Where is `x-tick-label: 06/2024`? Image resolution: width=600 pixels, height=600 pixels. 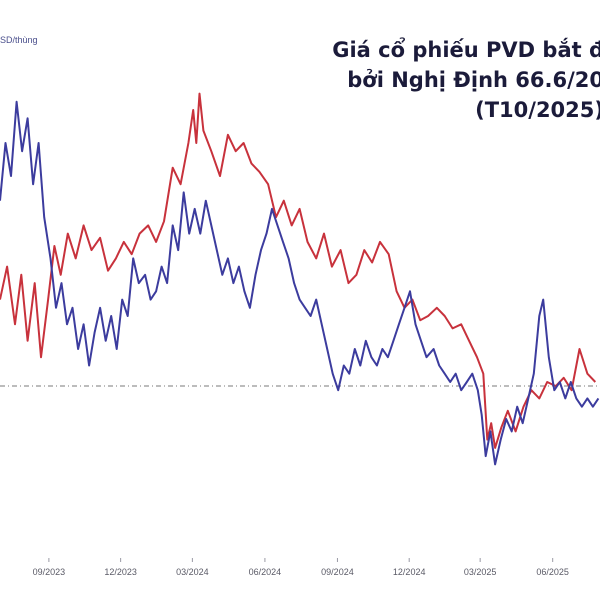 x-tick-label: 06/2024 is located at coordinates (265, 572).